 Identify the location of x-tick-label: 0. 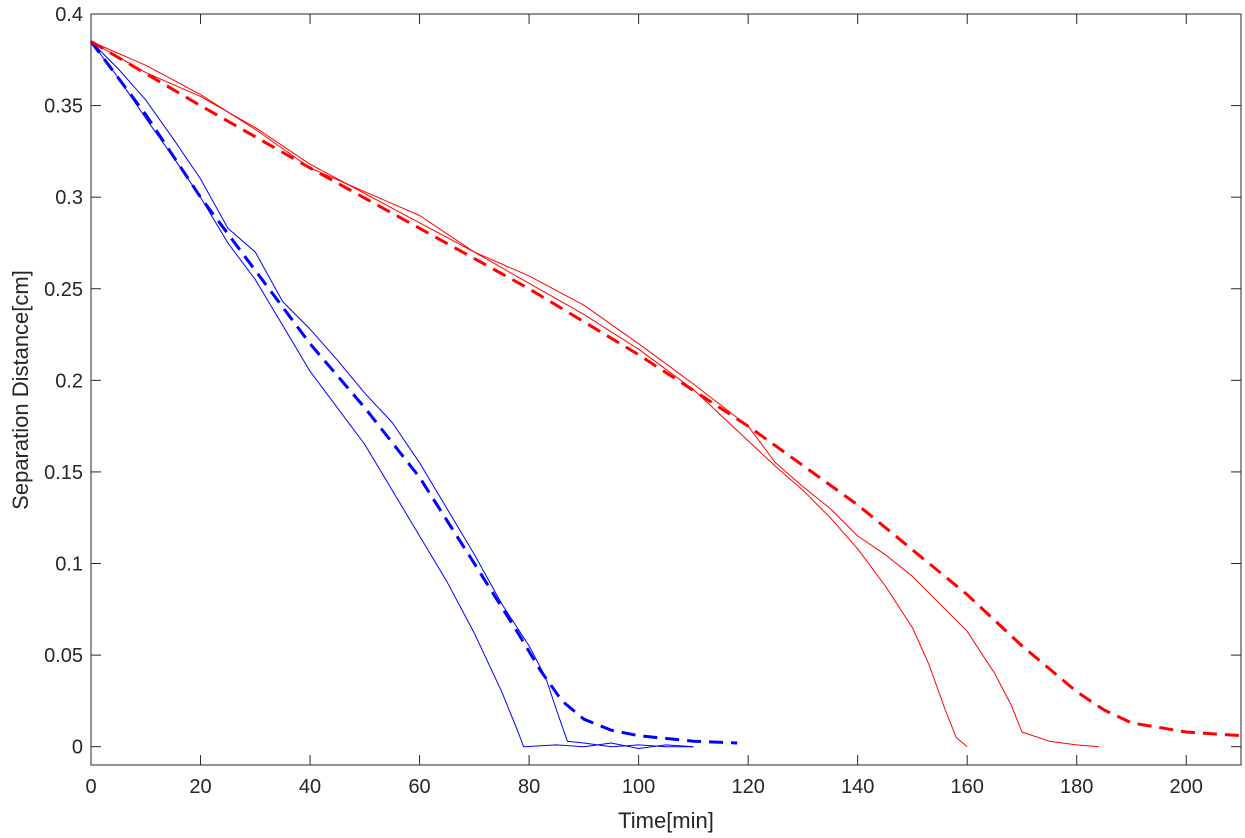
(90, 787).